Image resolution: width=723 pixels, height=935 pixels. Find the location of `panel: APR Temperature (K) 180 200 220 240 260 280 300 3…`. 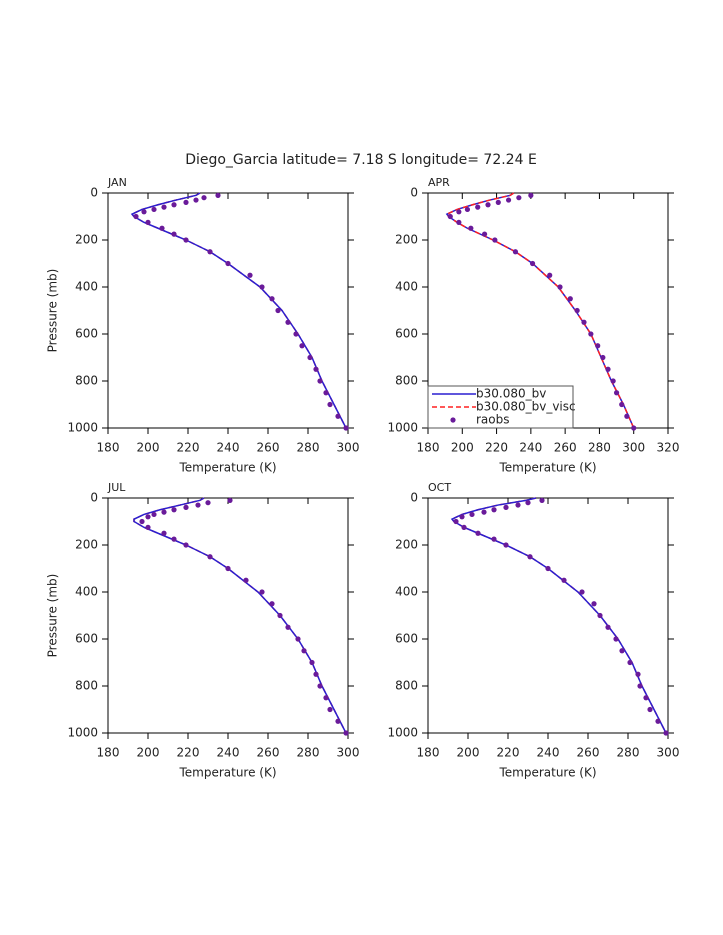

panel: APR Temperature (K) 180 200 220 240 260 280 300 3… is located at coordinates (533, 325).